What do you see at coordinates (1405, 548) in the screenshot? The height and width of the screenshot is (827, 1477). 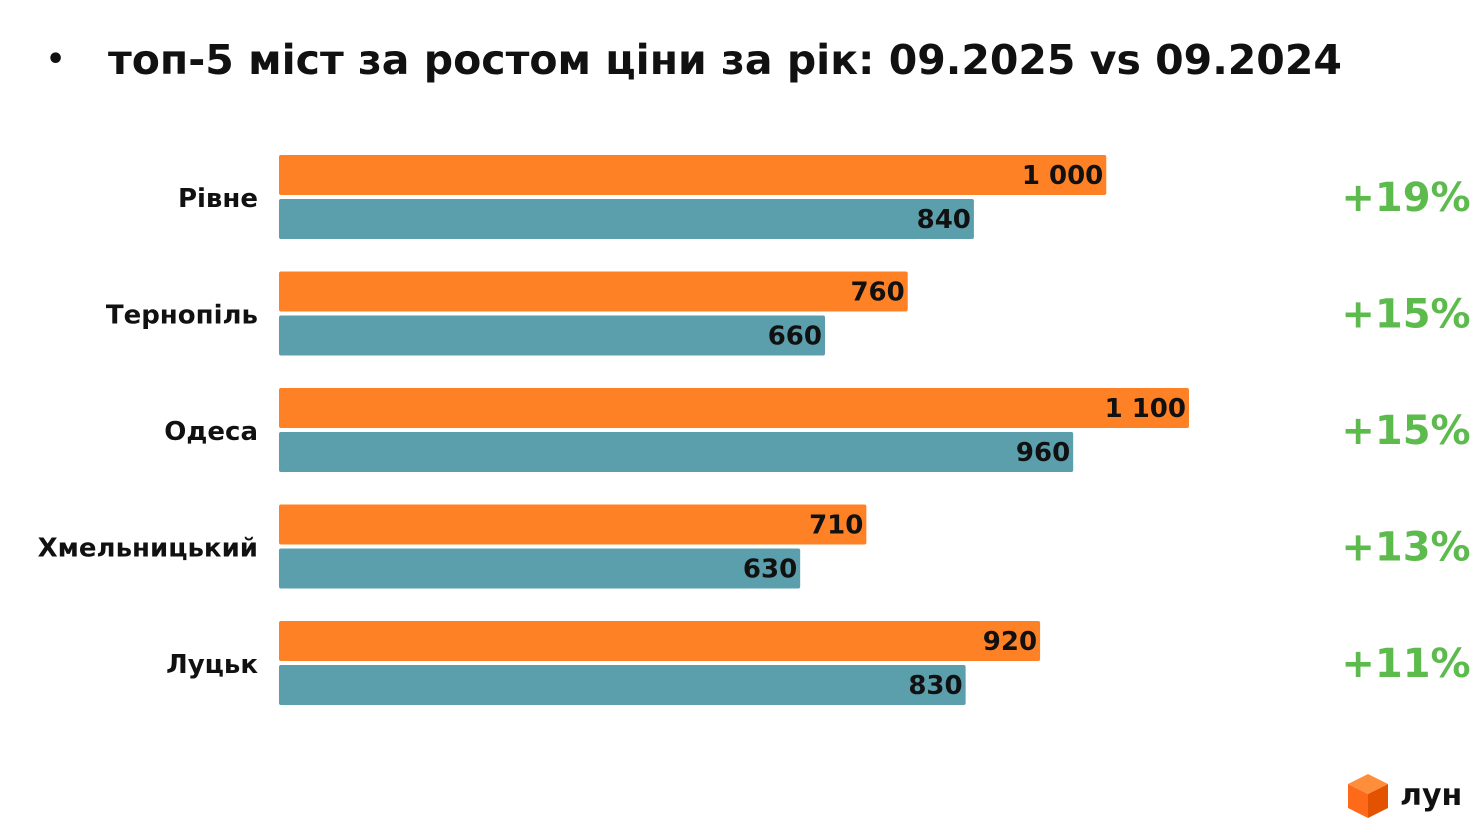 I see `growth-annotation: +13%` at bounding box center [1405, 548].